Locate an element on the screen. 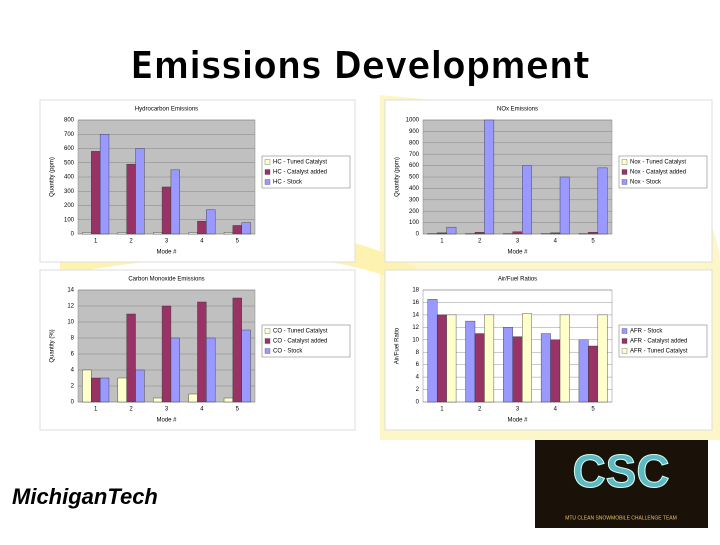 The image size is (720, 545). y-tick-label: 1000 is located at coordinates (413, 121).